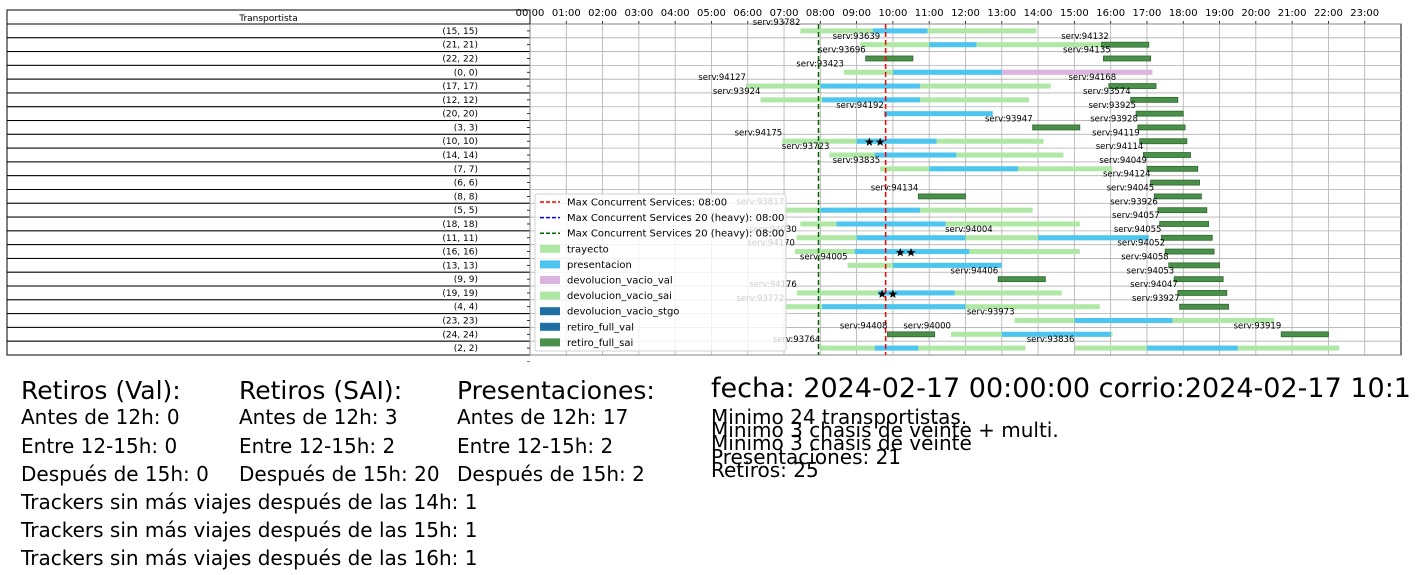  What do you see at coordinates (600, 327) in the screenshot?
I see `legend-label: retiro_full_val` at bounding box center [600, 327].